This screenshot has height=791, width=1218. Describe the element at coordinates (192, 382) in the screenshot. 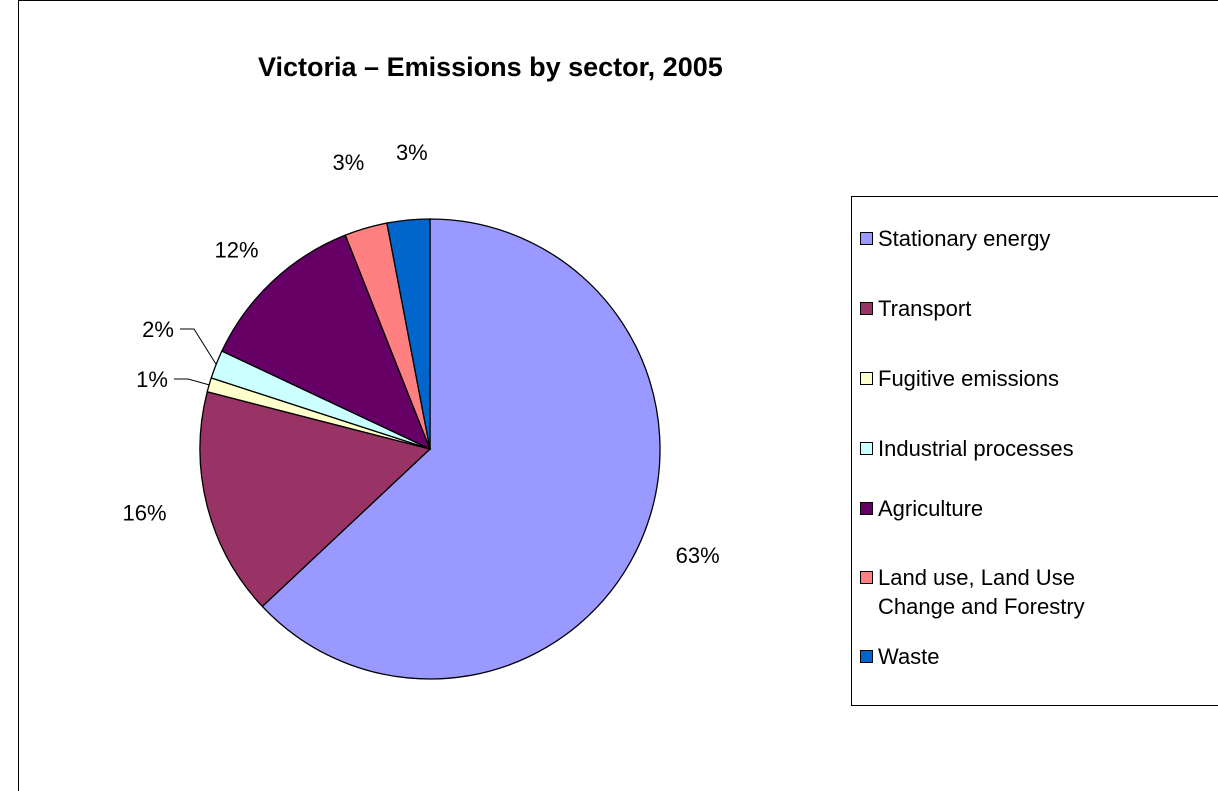

I see `leader-line-fugitive-emissions` at that location.